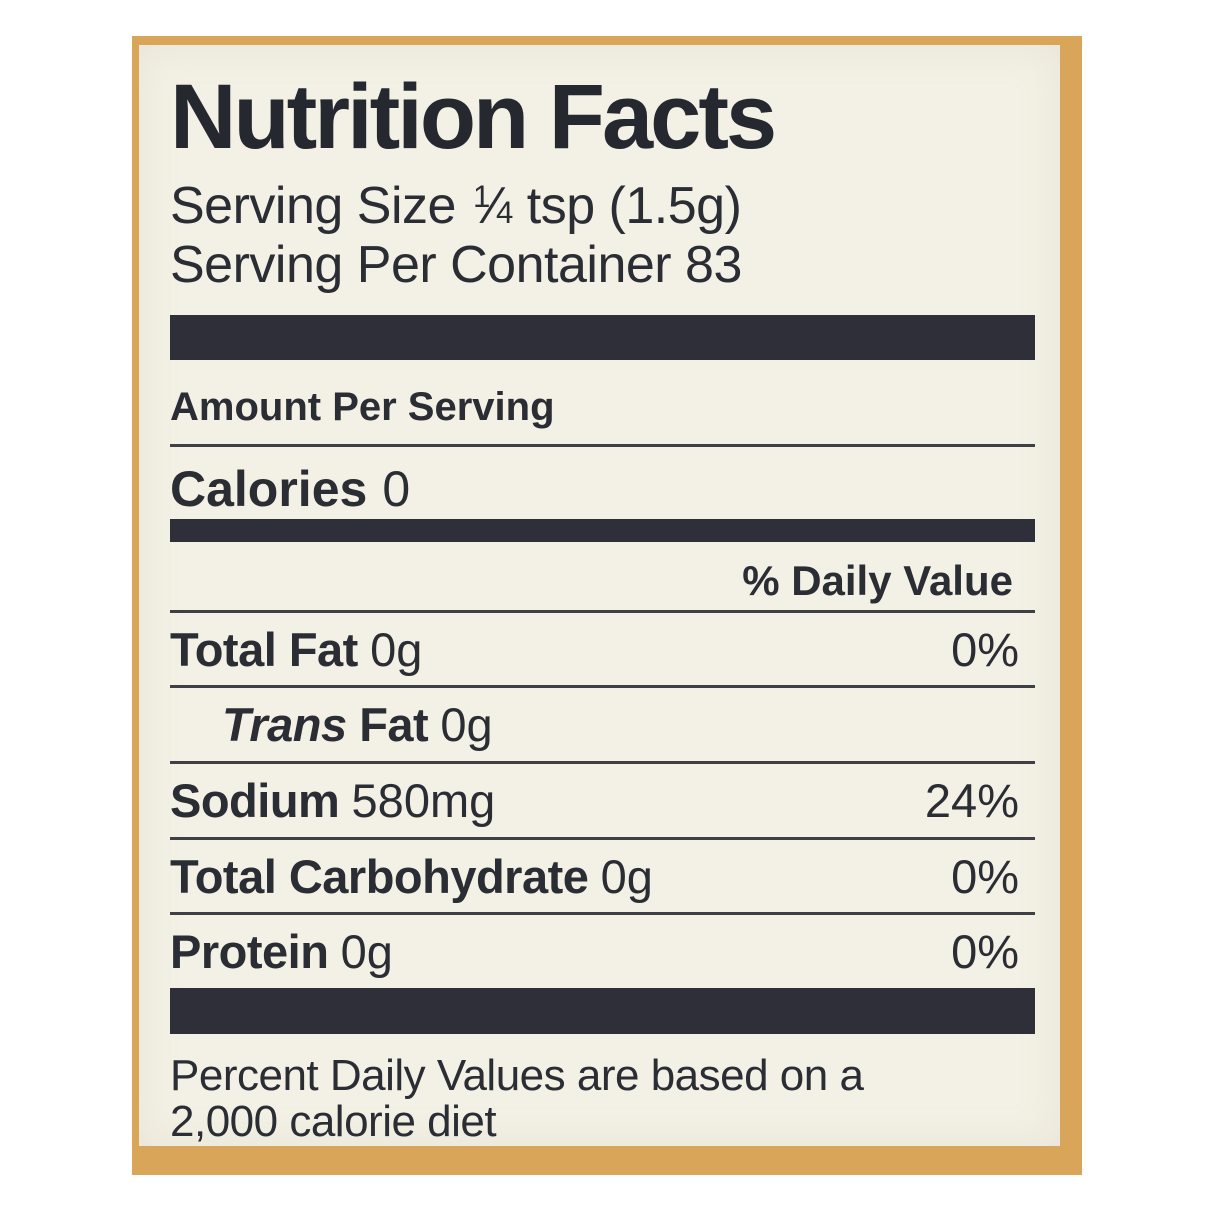 The image size is (1214, 1214). Describe the element at coordinates (602, 1011) in the screenshot. I see `separator-bar-thick-bottom` at that location.